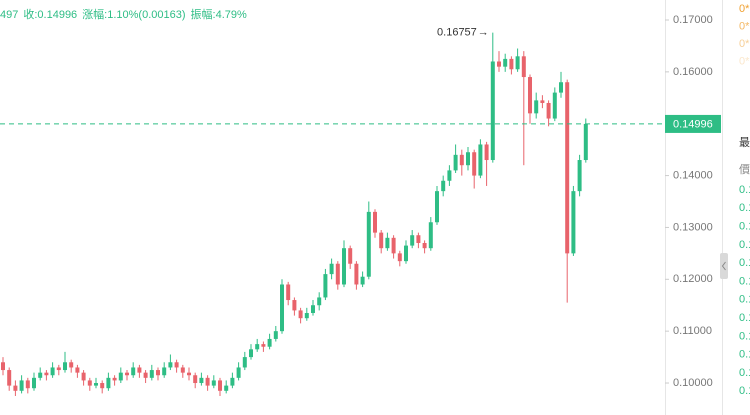  What do you see at coordinates (457, 33) in the screenshot?
I see `max-label: 0.16757` at bounding box center [457, 33].